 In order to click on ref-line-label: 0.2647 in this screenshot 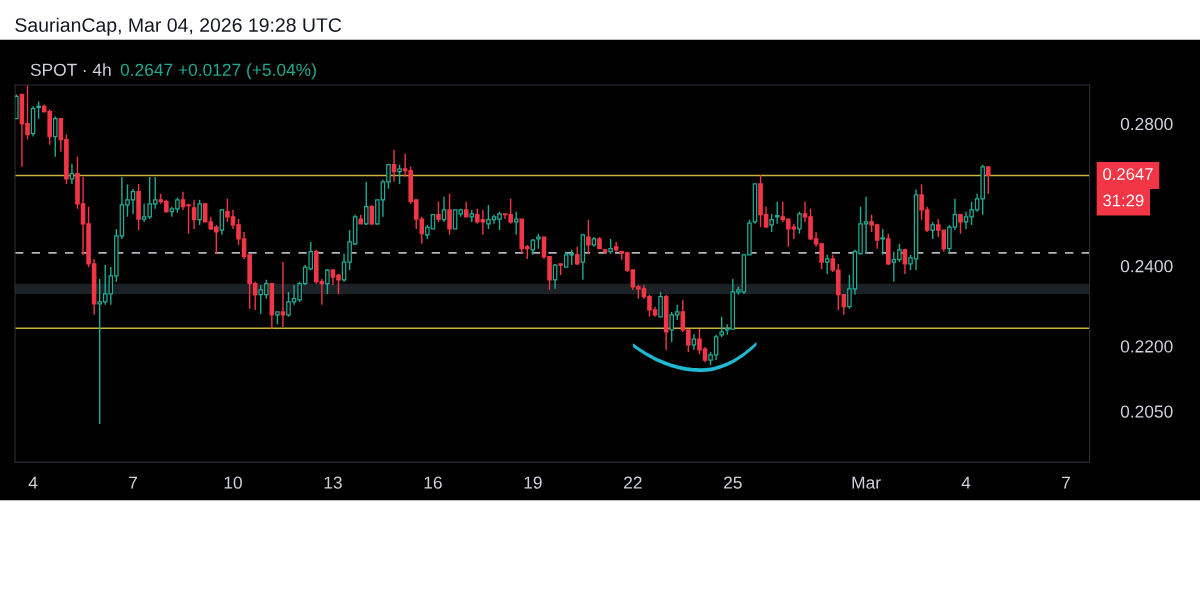, I will do `click(1128, 174)`.